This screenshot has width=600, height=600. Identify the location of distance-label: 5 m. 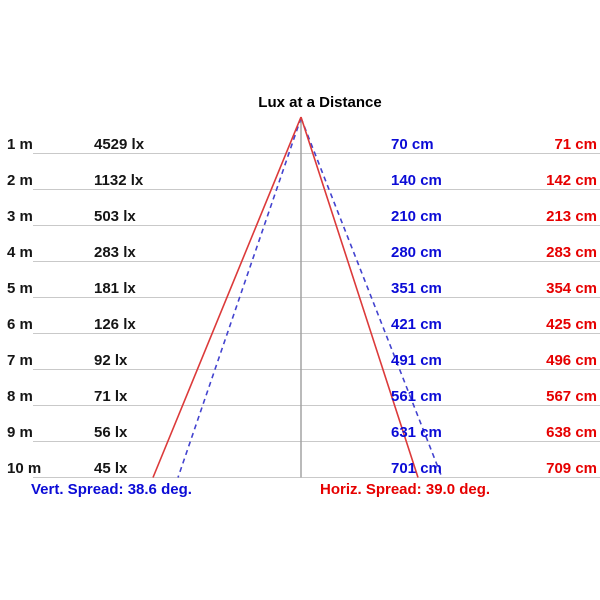
(20, 288).